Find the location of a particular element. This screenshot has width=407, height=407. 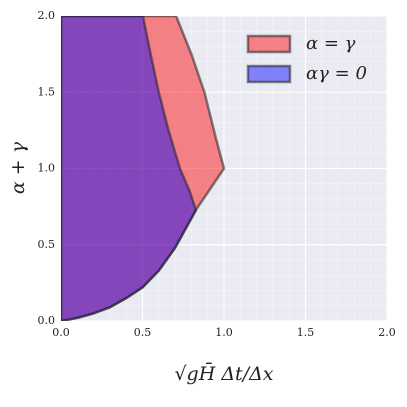

x-tick-label: 1.5 is located at coordinates (306, 332).